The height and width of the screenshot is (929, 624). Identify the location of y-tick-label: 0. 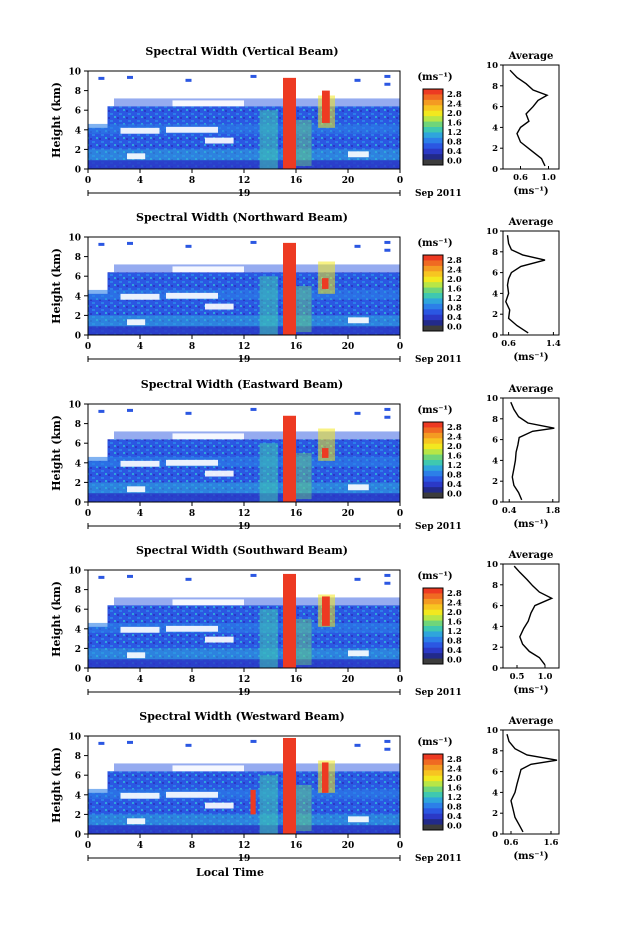
(78, 836).